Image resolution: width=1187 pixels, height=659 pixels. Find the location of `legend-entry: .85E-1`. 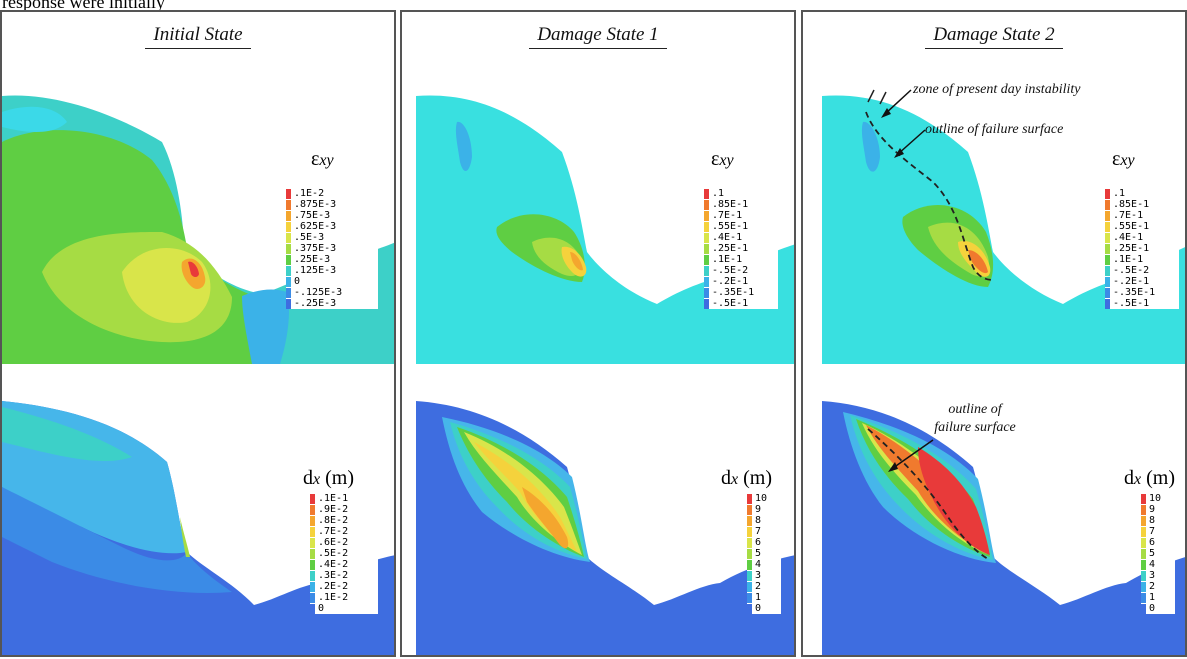

legend-entry: .85E-1 is located at coordinates (741, 204).